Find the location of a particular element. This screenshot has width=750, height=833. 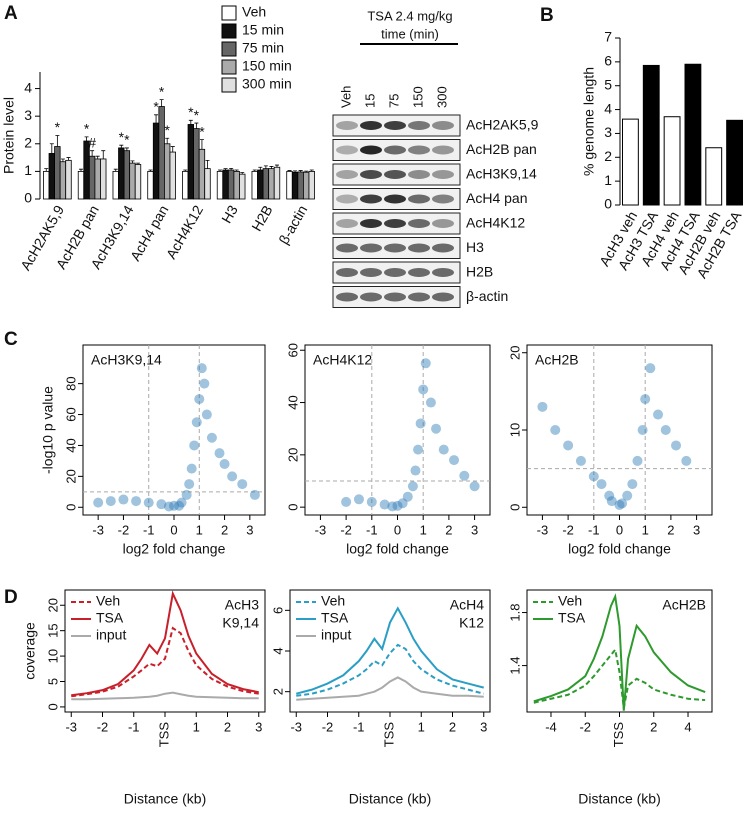

plot-annotation: K12 is located at coordinates (471, 623).